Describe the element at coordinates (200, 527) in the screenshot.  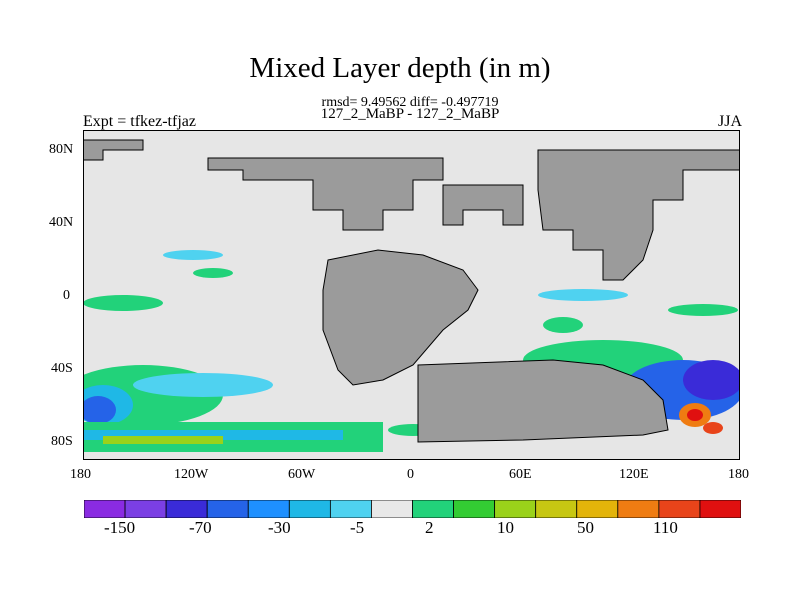
I see `colorbar-label: -70` at that location.